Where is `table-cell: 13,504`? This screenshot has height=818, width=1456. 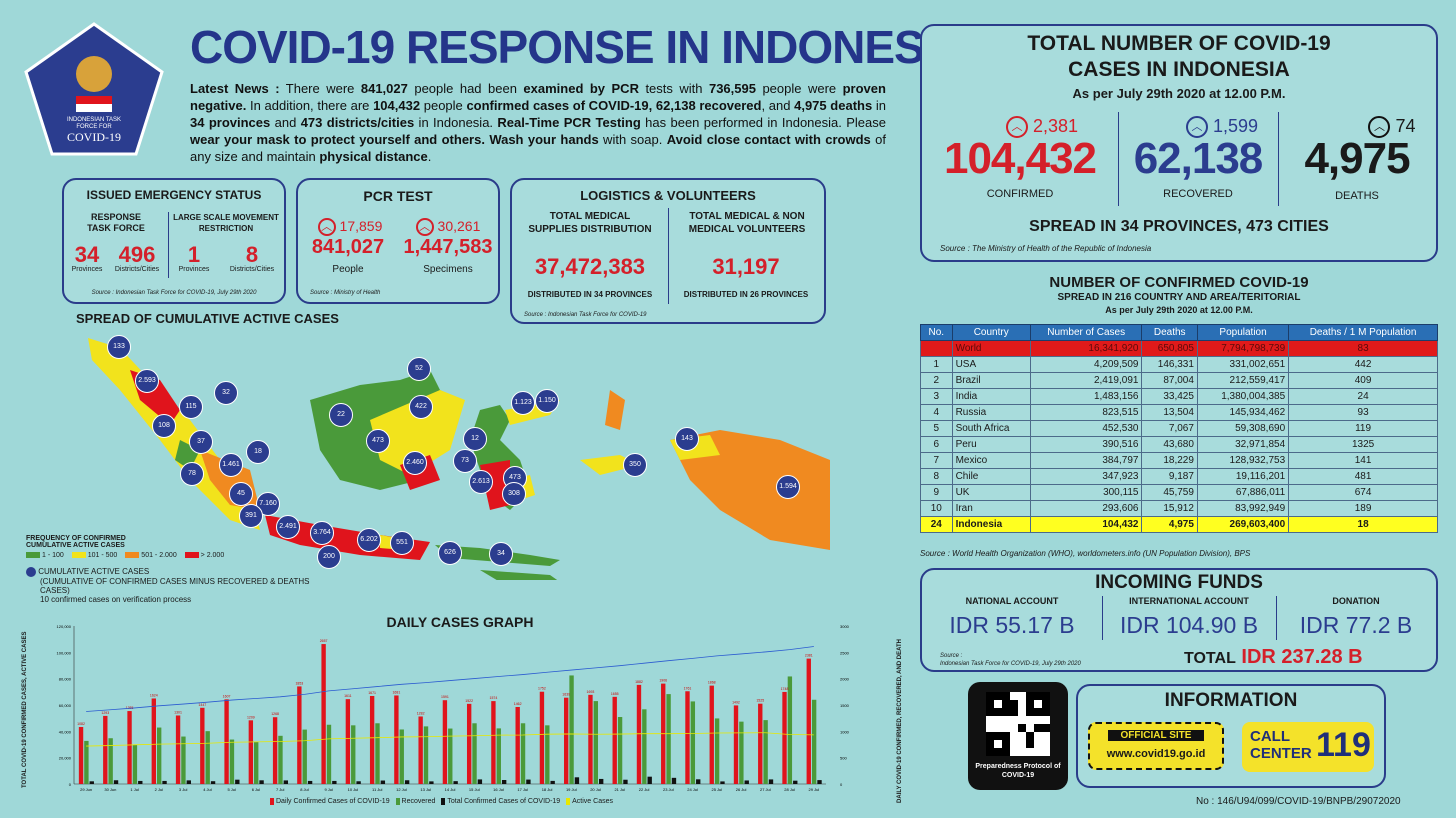
table-cell: 13,504 is located at coordinates (1169, 412).